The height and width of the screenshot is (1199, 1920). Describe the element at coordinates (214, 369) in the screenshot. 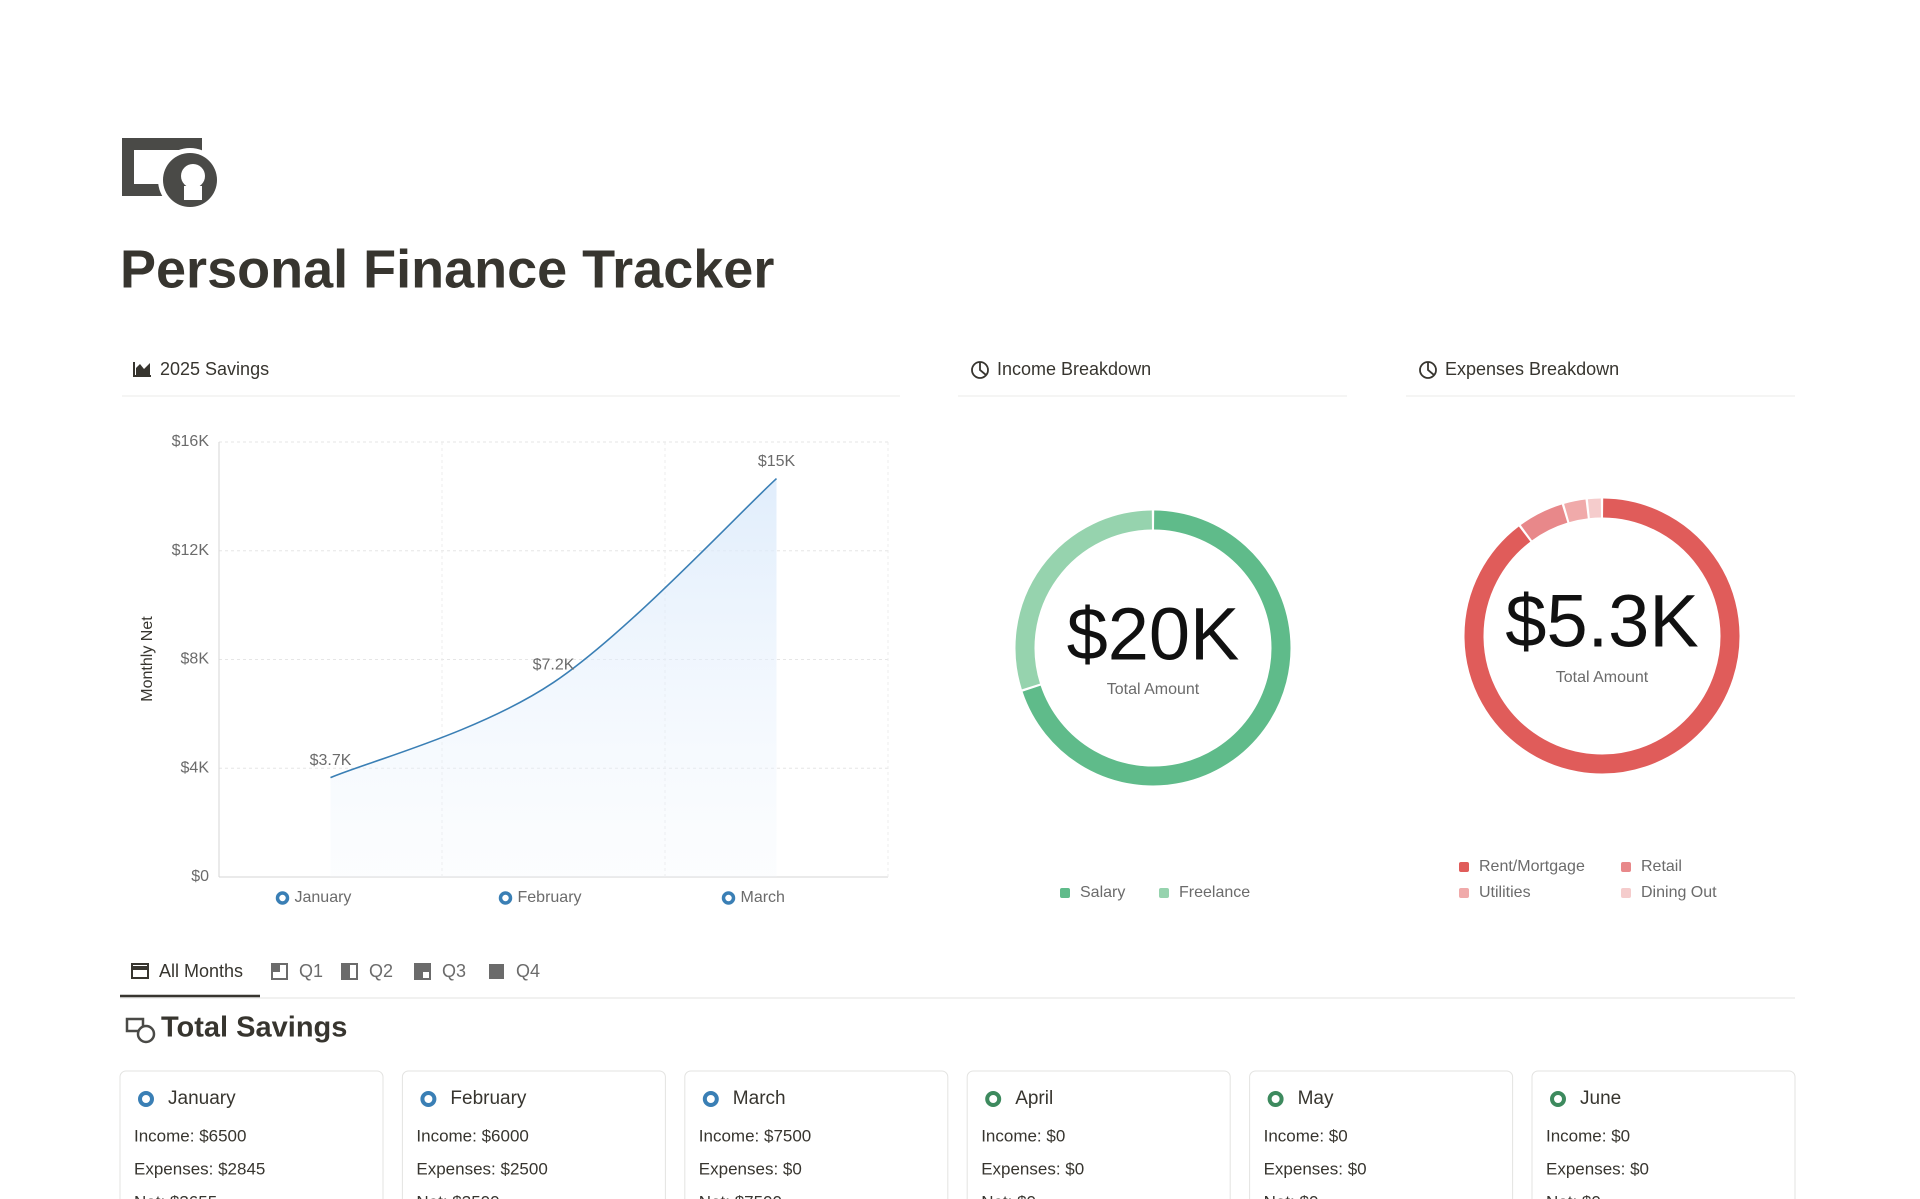

I see `section-heading: 2025 Savings` at that location.